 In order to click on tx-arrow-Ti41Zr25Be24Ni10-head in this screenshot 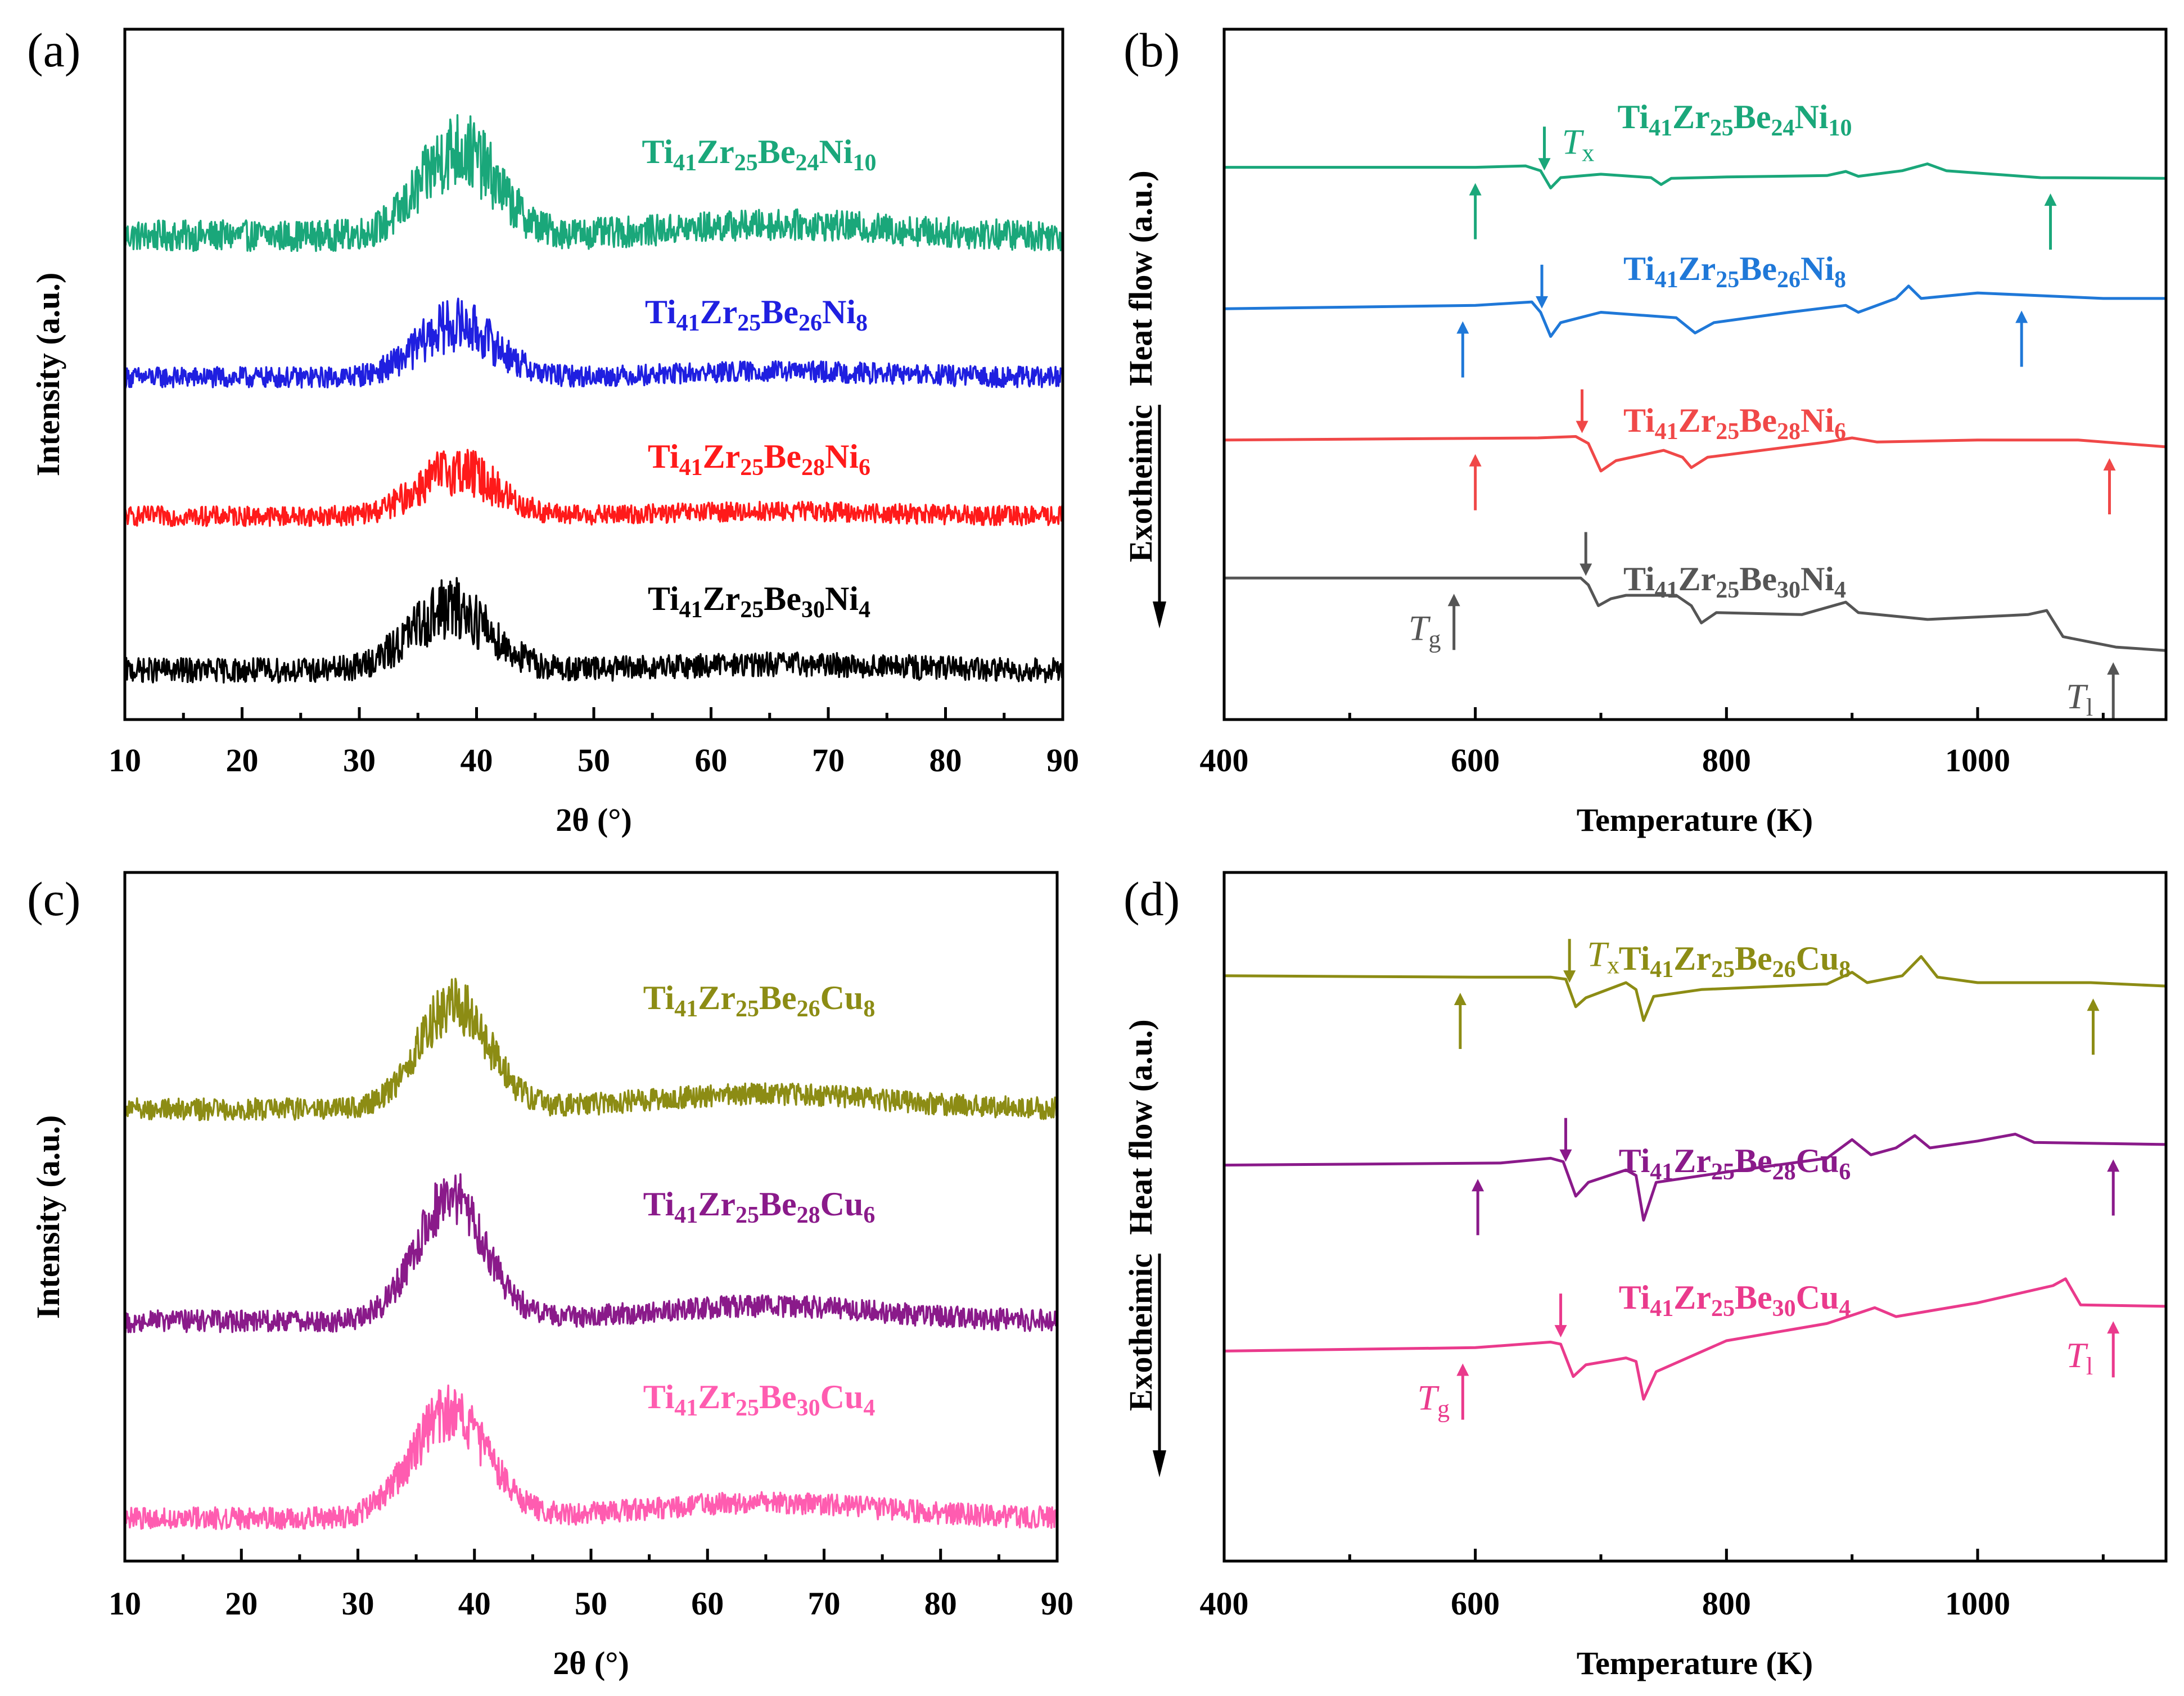, I will do `click(1544, 165)`.